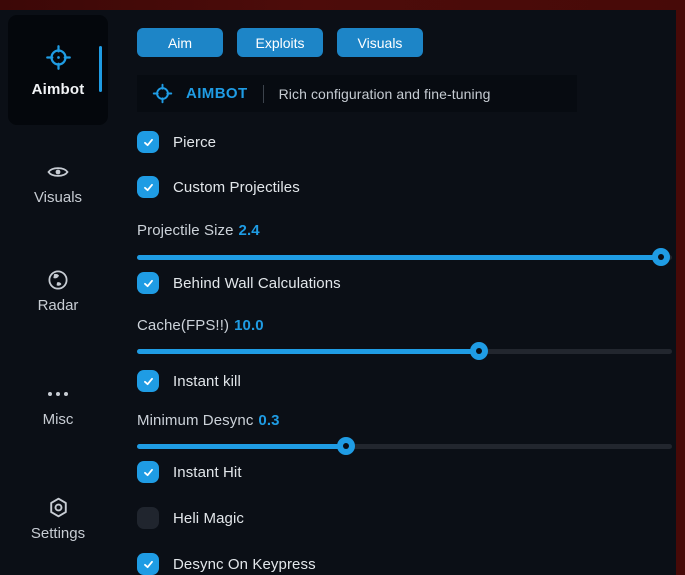 The height and width of the screenshot is (575, 685). What do you see at coordinates (257, 283) in the screenshot?
I see `checkbox-label: Behind Wall Calculations` at bounding box center [257, 283].